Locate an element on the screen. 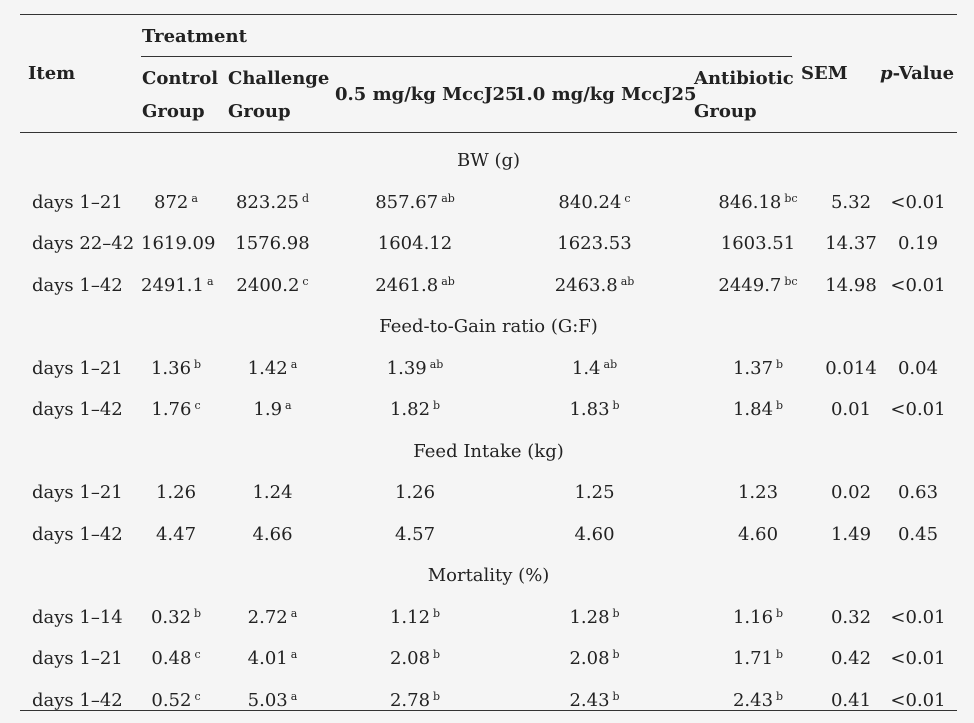 The image size is (974, 723). cell-mcc10: 2.08 b is located at coordinates (594, 659).